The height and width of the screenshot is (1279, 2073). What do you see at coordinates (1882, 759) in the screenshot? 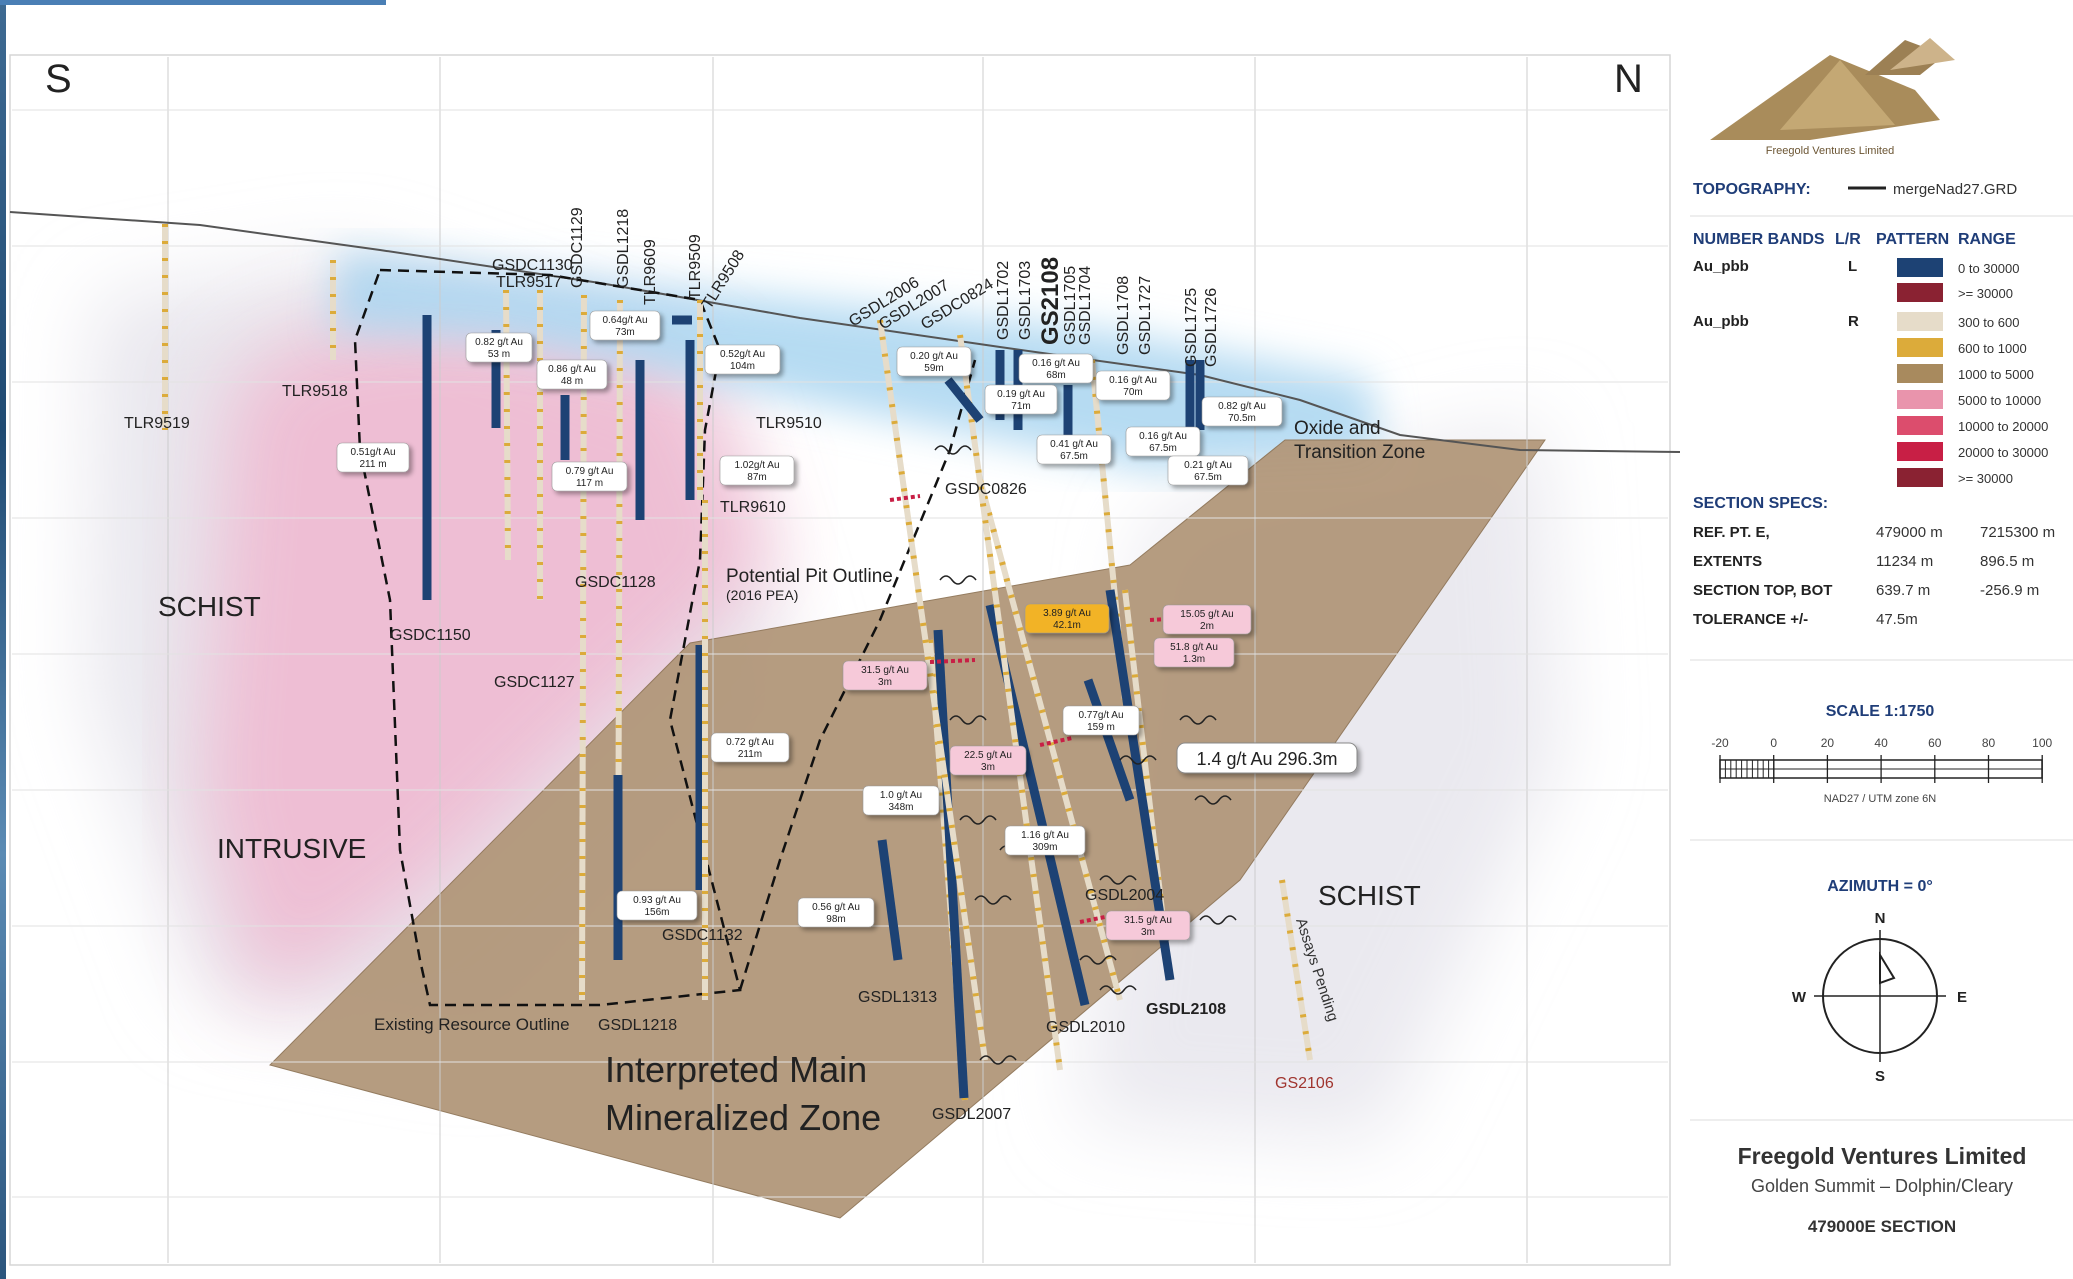
I see `scale-bar: -20 0 20 40 60 80 100` at bounding box center [1882, 759].